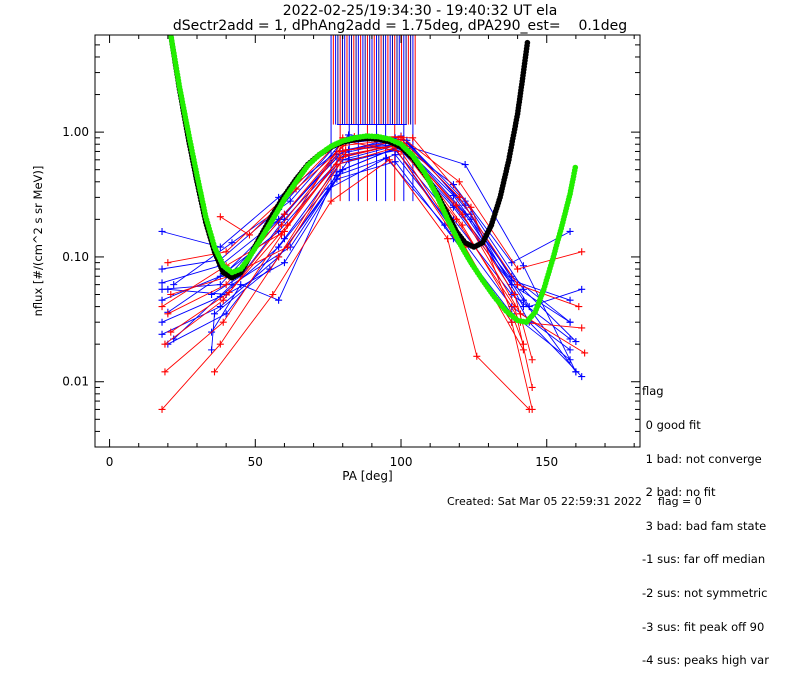  I want to click on legend-item: -3 sus: fit peak off 90, so click(703, 626).